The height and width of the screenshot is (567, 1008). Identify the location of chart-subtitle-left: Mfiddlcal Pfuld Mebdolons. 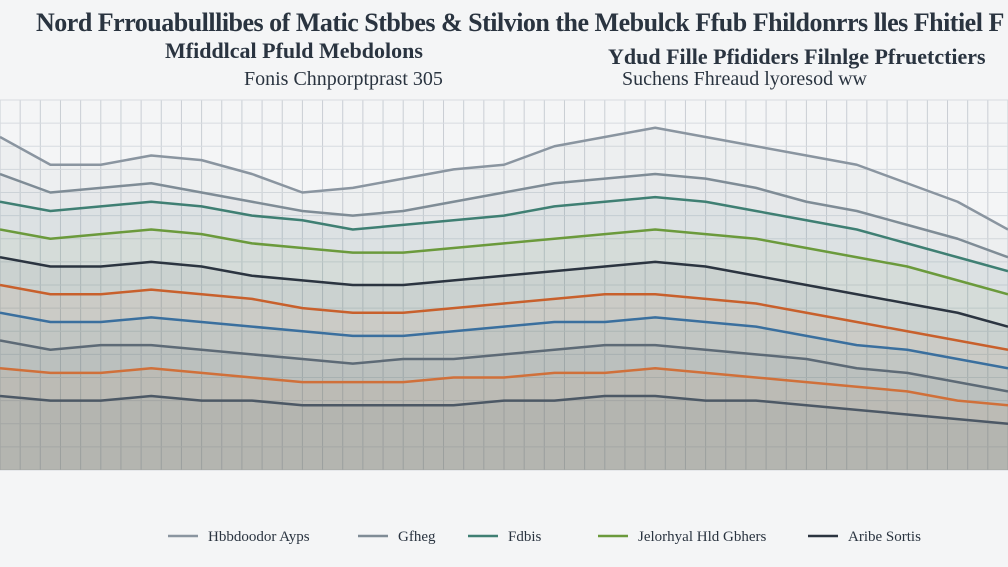
(294, 50).